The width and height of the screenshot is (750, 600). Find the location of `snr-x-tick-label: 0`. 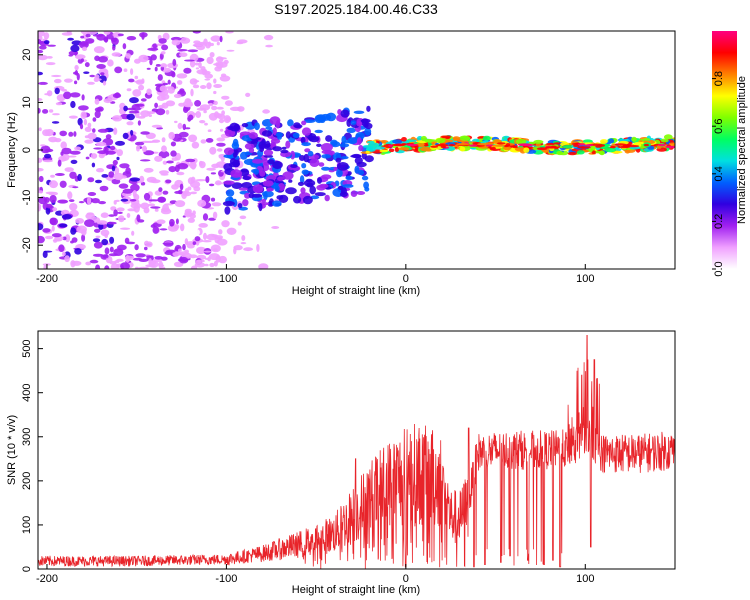

snr-x-tick-label: 0 is located at coordinates (406, 579).